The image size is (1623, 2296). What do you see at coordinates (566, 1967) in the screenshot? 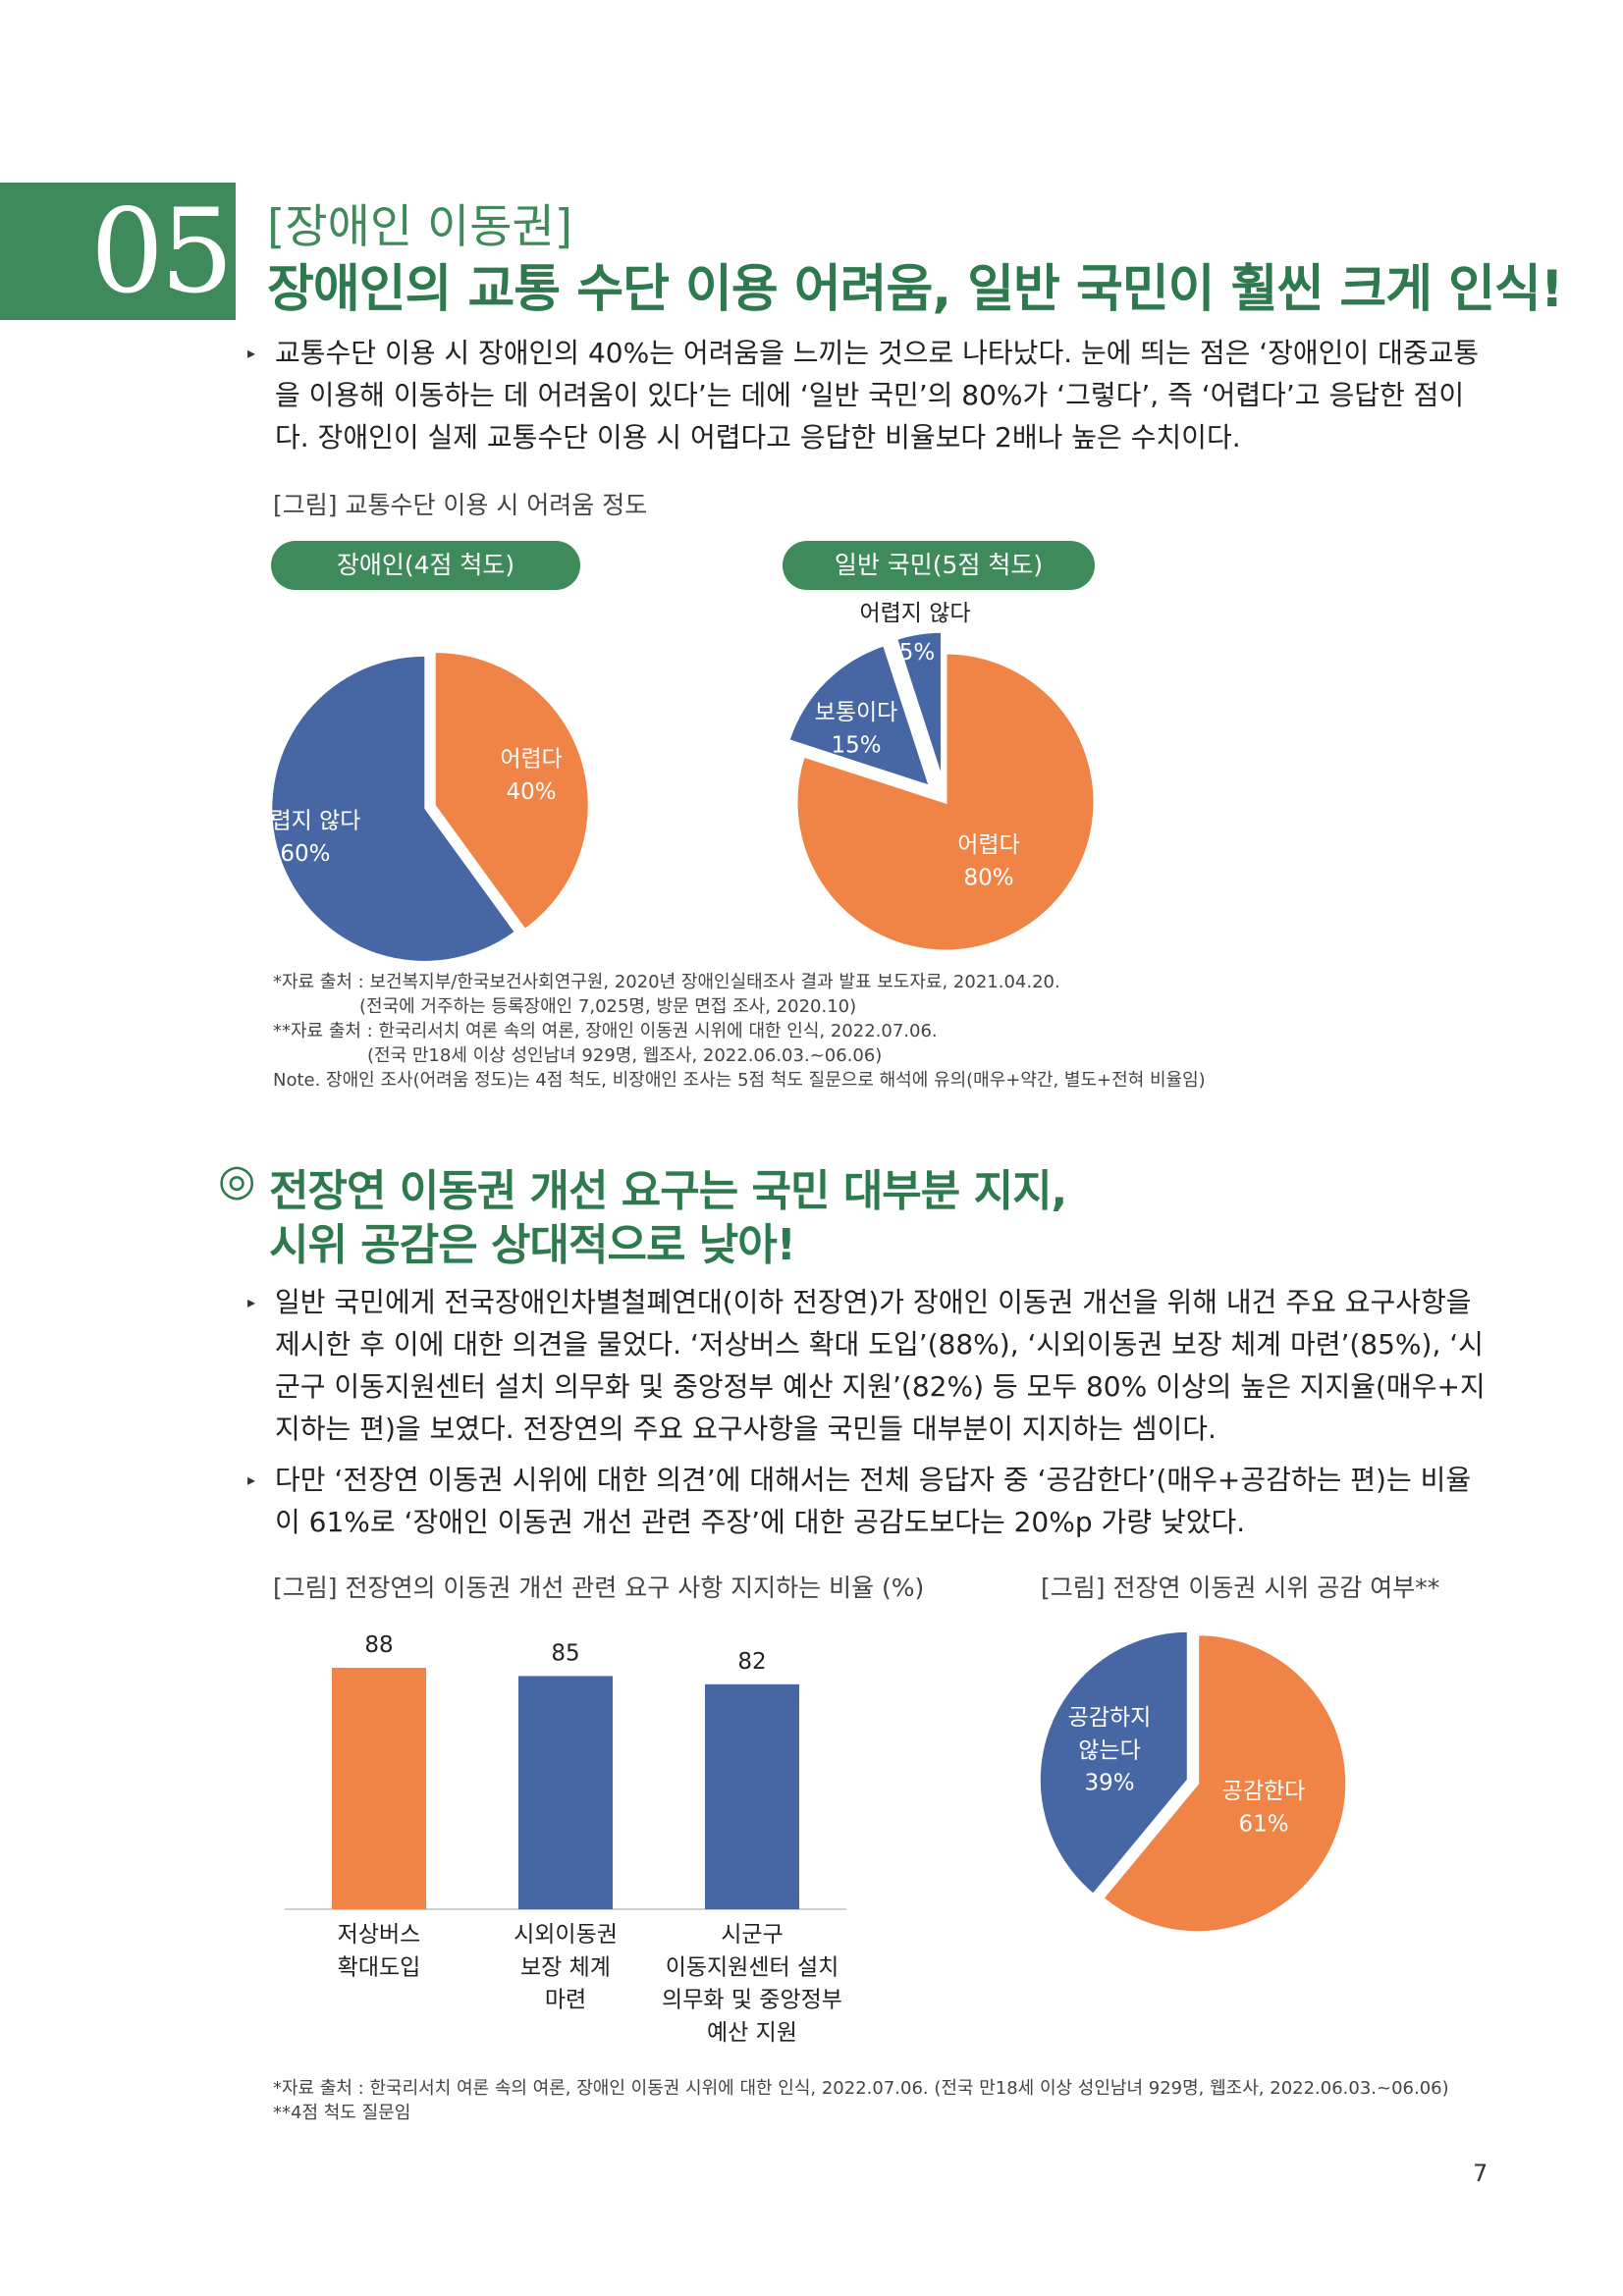
I see `bar-category-label: 시외이동권 보장 체계 마련` at bounding box center [566, 1967].